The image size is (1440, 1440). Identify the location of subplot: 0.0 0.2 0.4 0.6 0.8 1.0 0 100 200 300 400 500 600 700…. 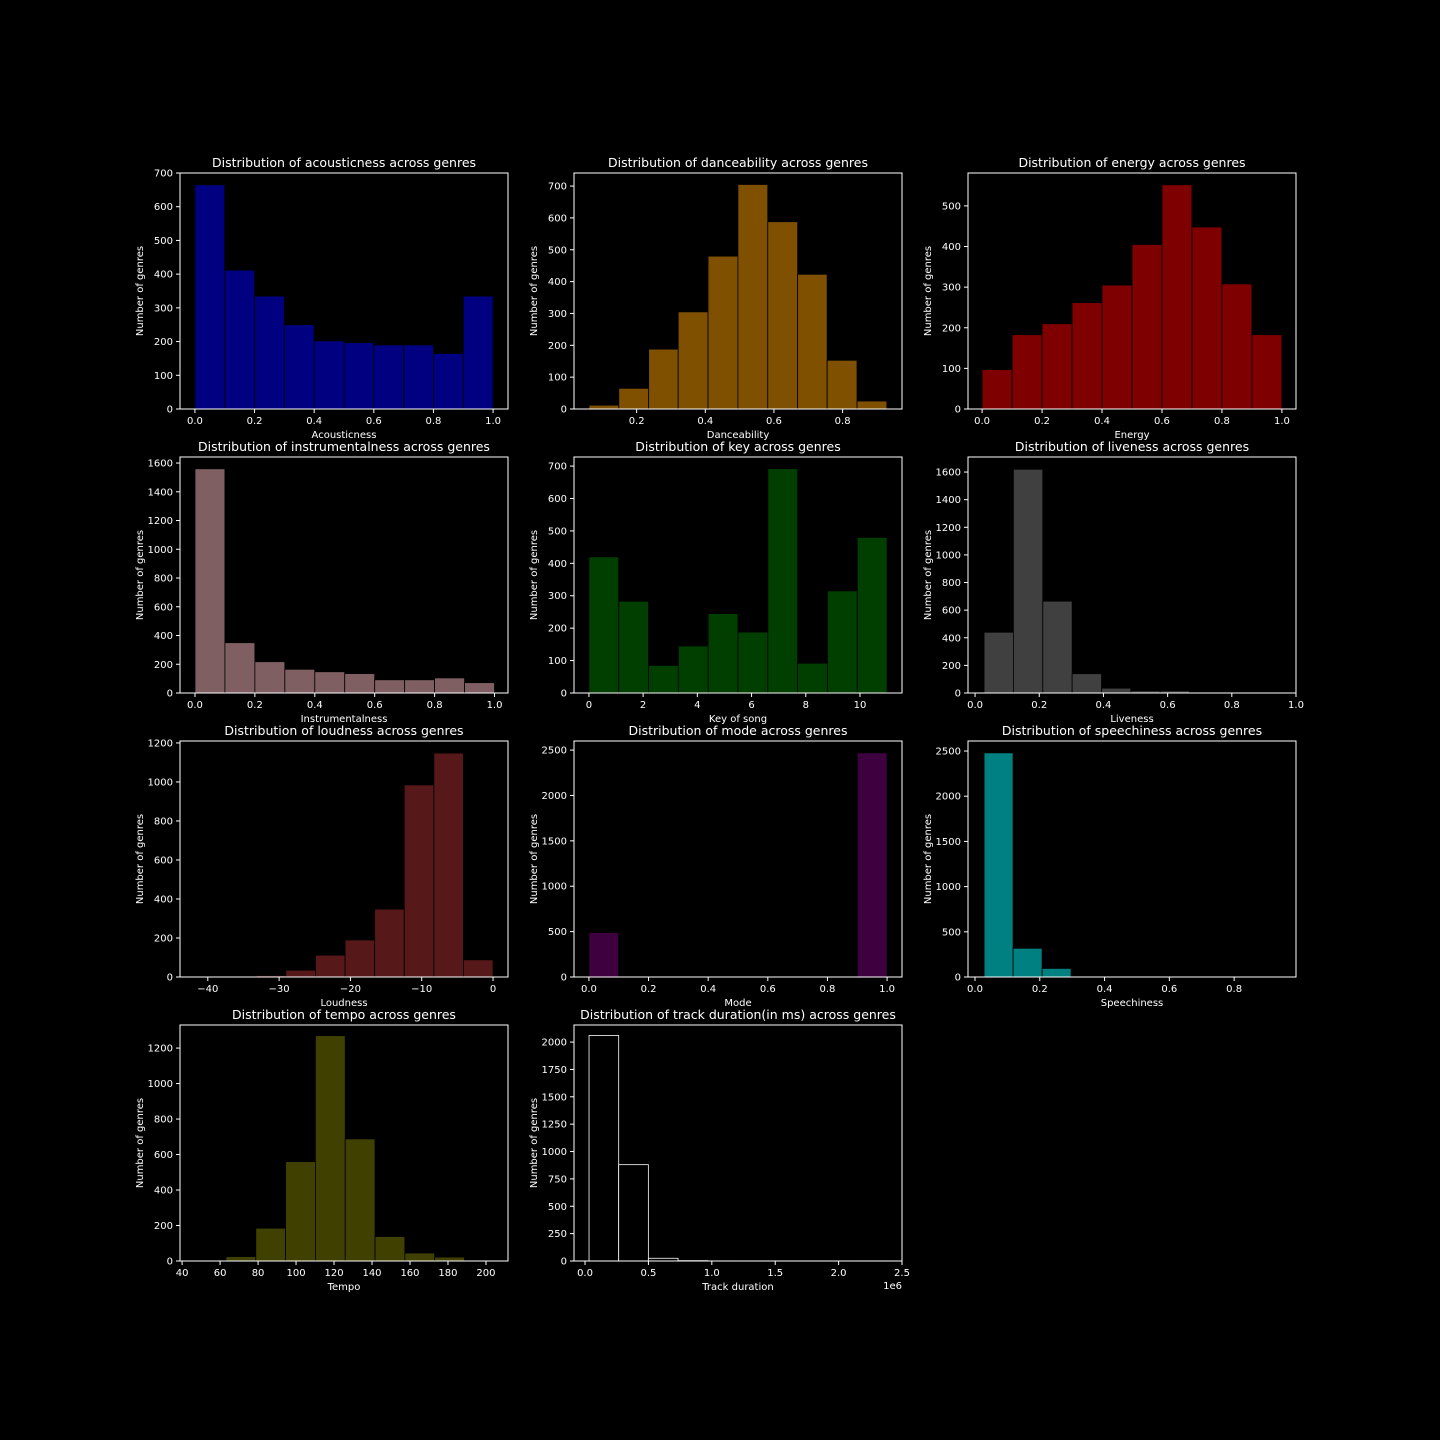
(322, 298).